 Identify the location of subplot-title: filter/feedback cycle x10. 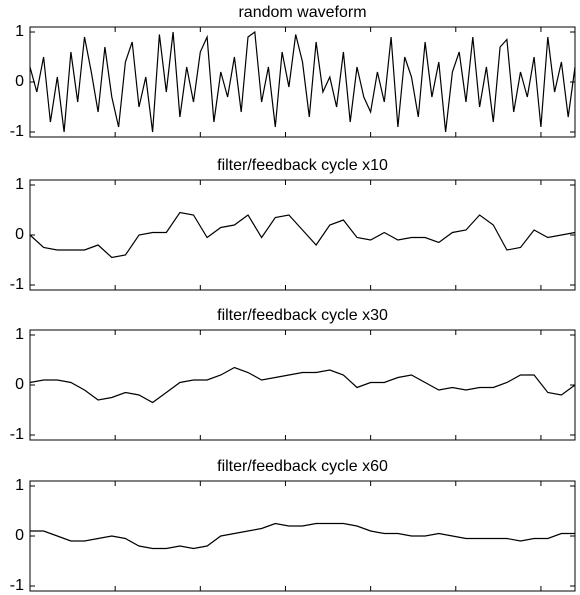
(302, 165).